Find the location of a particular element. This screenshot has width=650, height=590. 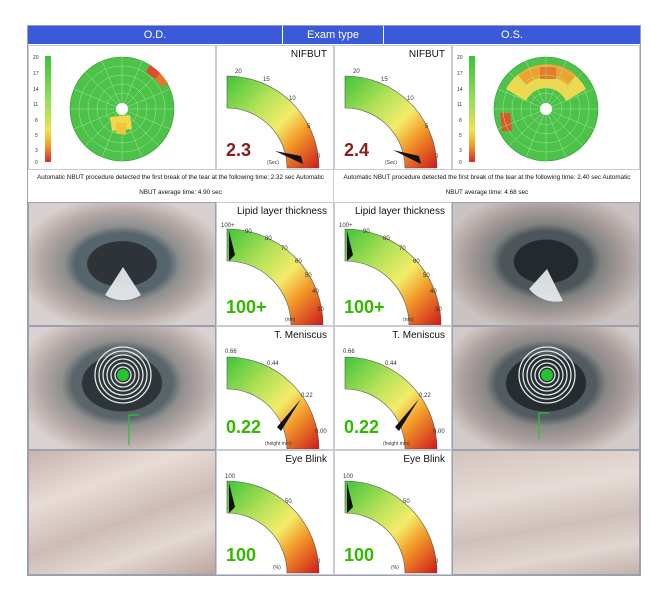

od-blink-value: 100 is located at coordinates (241, 555).